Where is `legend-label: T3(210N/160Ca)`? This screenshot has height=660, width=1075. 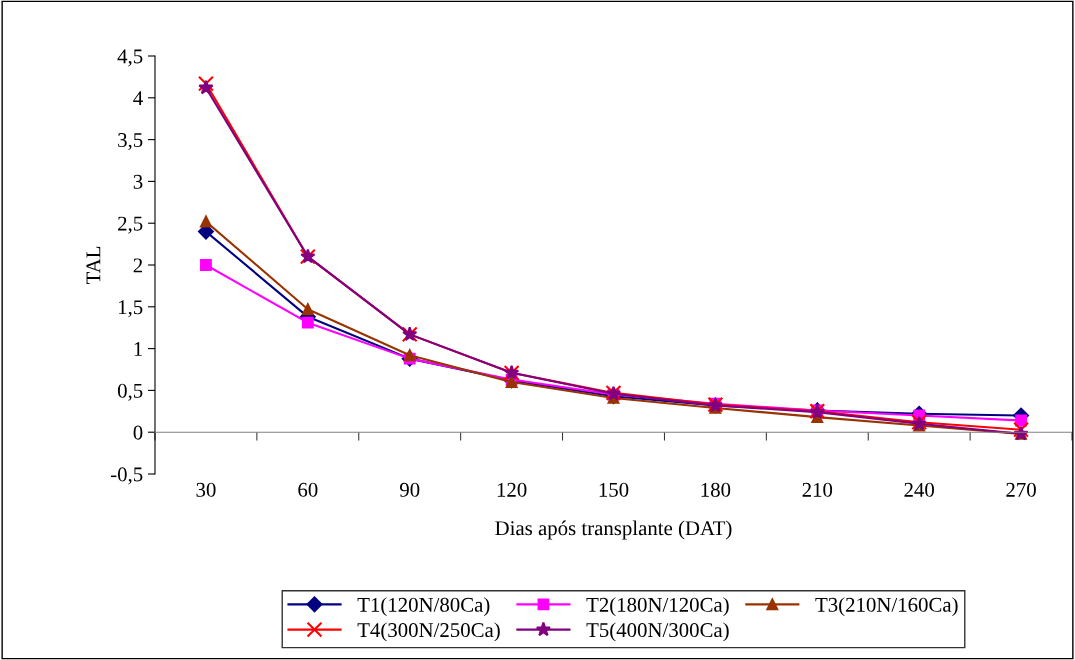 legend-label: T3(210N/160Ca) is located at coordinates (886, 607).